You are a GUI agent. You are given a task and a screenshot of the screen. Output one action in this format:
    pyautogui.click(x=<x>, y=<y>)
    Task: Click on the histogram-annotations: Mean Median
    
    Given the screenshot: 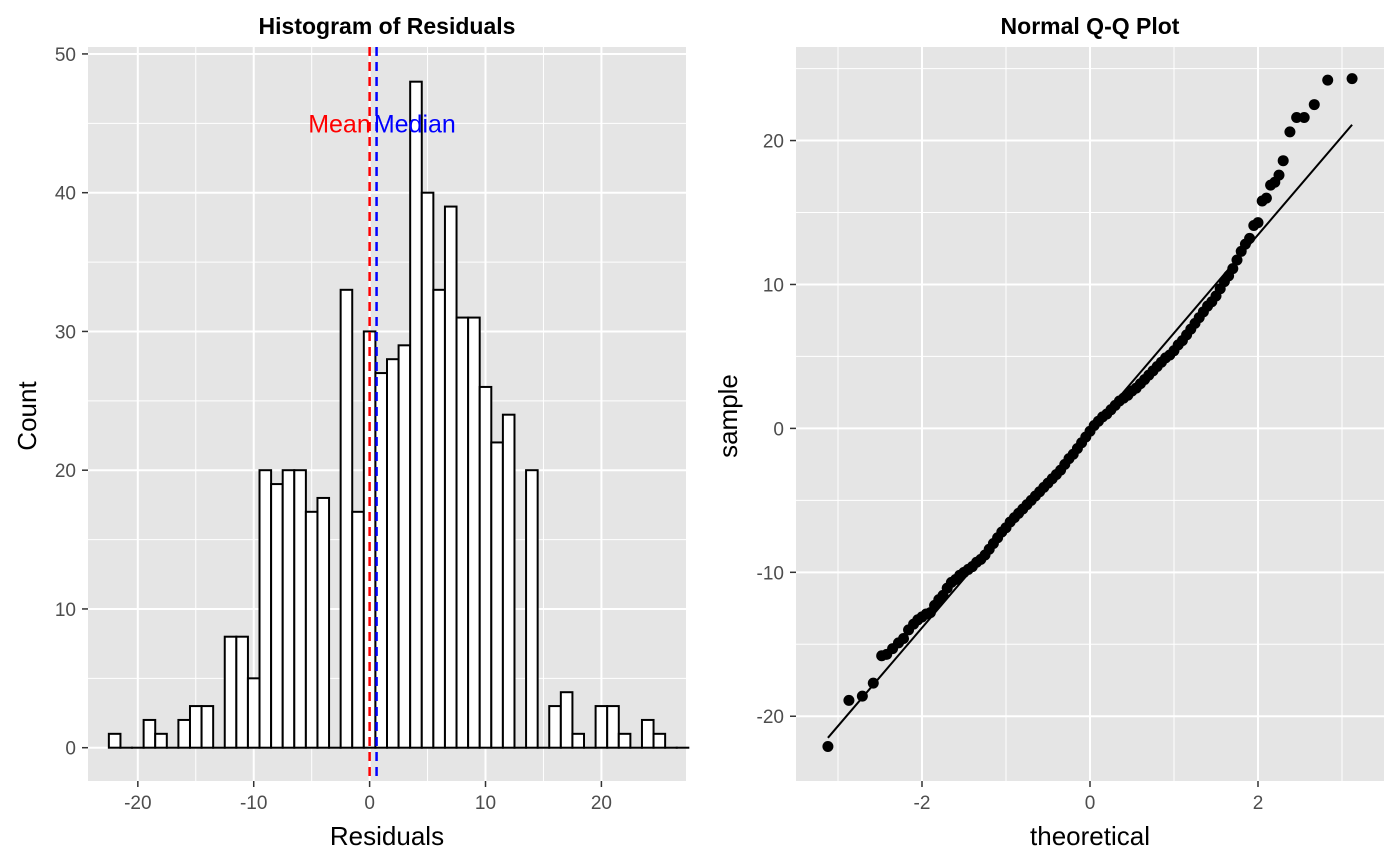 What is the action you would take?
    pyautogui.click(x=382, y=124)
    